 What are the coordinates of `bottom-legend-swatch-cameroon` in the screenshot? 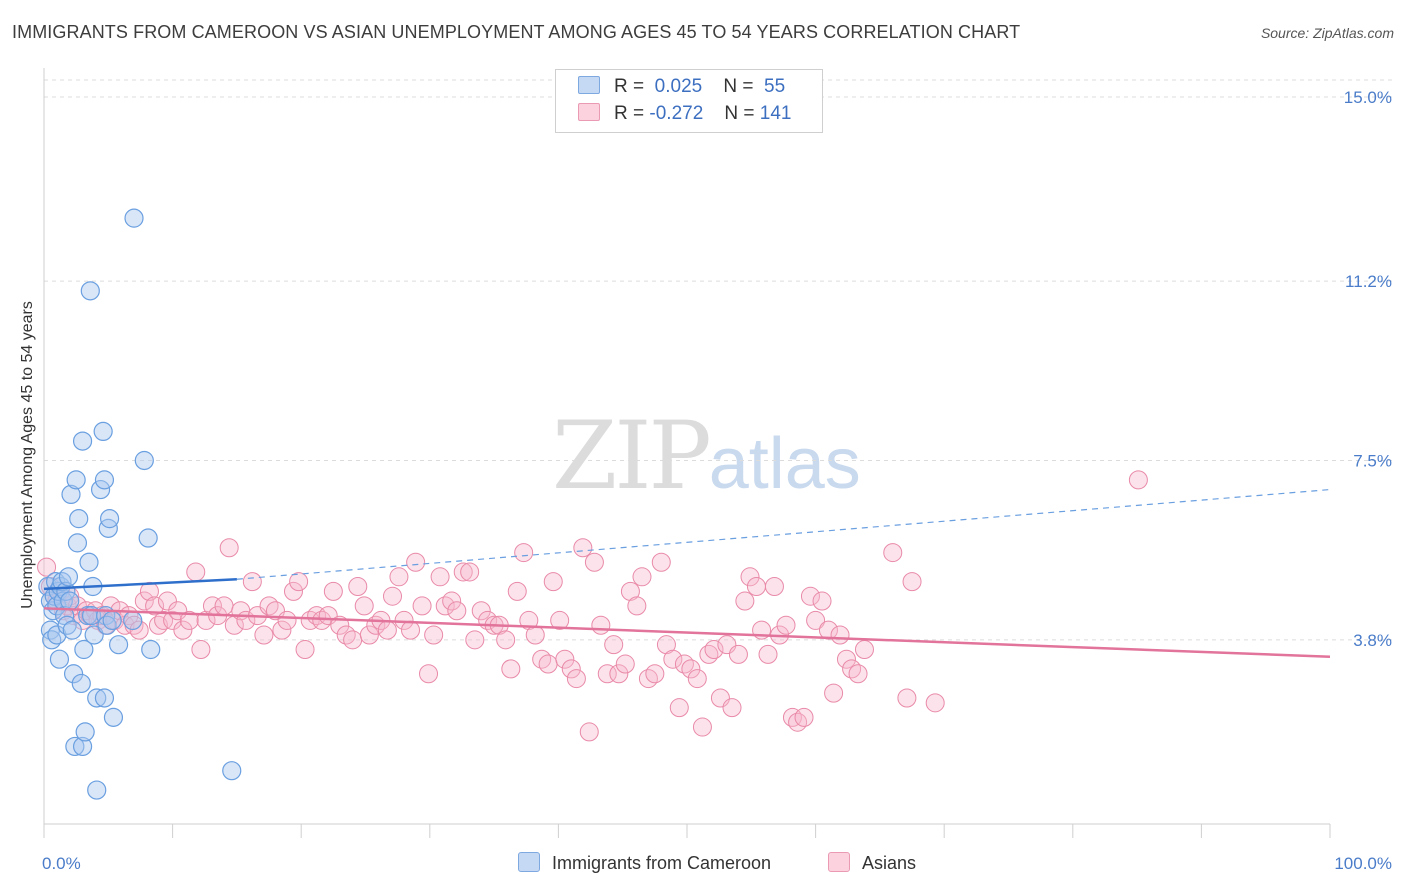 It's located at (529, 862).